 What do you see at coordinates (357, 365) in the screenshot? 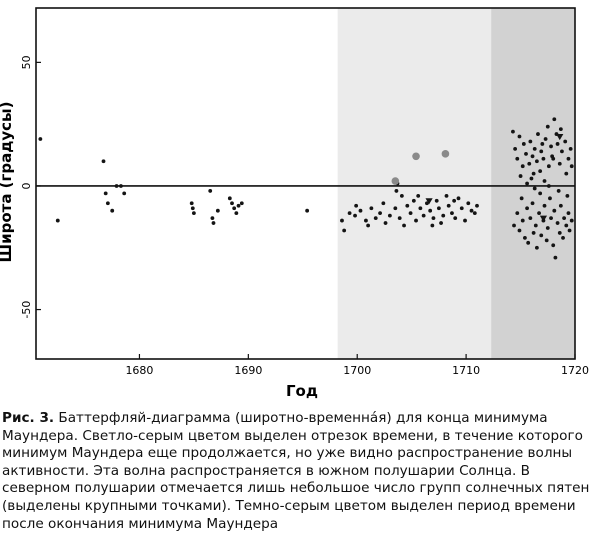
I see `x-axis-ticks: 1680 1690 1700 1710 1720` at bounding box center [357, 365].